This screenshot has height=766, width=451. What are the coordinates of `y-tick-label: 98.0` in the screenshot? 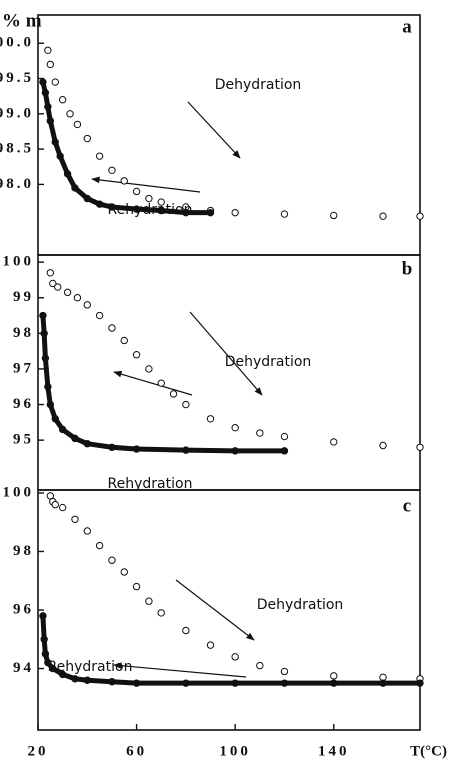 It's located at (17, 184).